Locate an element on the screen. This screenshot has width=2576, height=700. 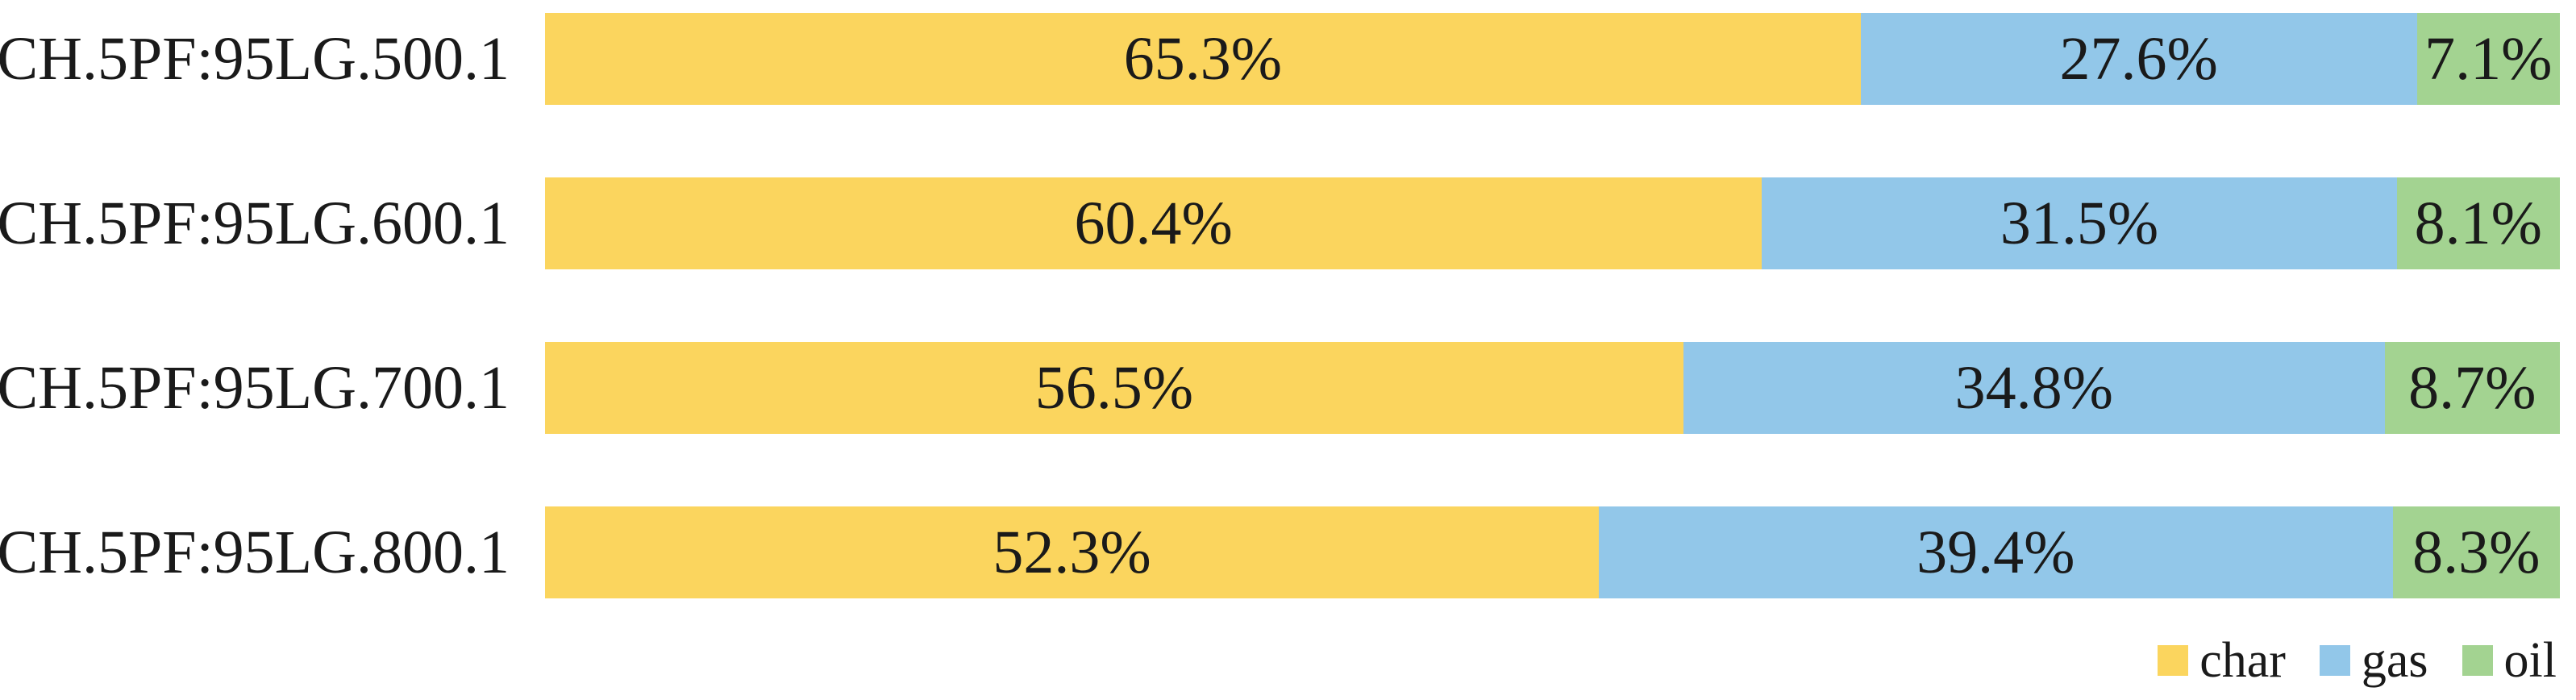
segment-value-label: 8.7% is located at coordinates (2472, 387).